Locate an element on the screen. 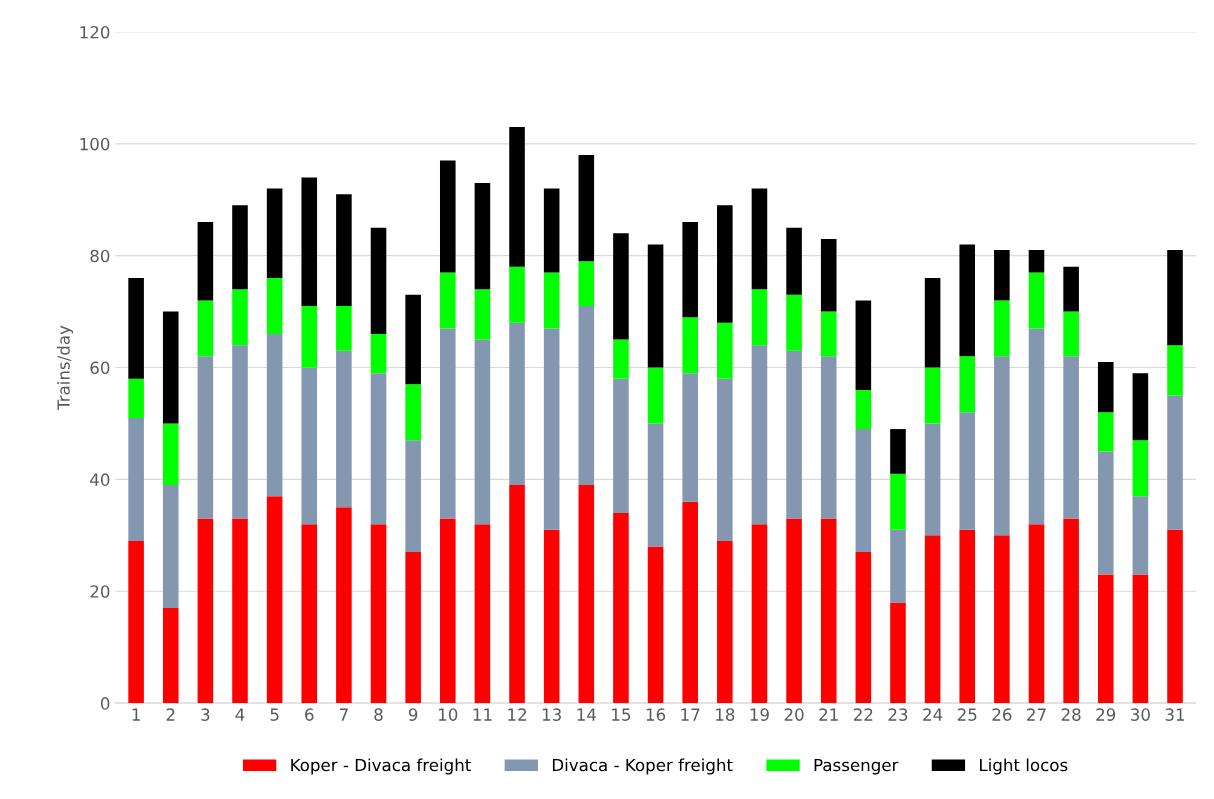 Image resolution: width=1214 pixels, height=799 pixels. x-tick-label: 10 is located at coordinates (448, 714).